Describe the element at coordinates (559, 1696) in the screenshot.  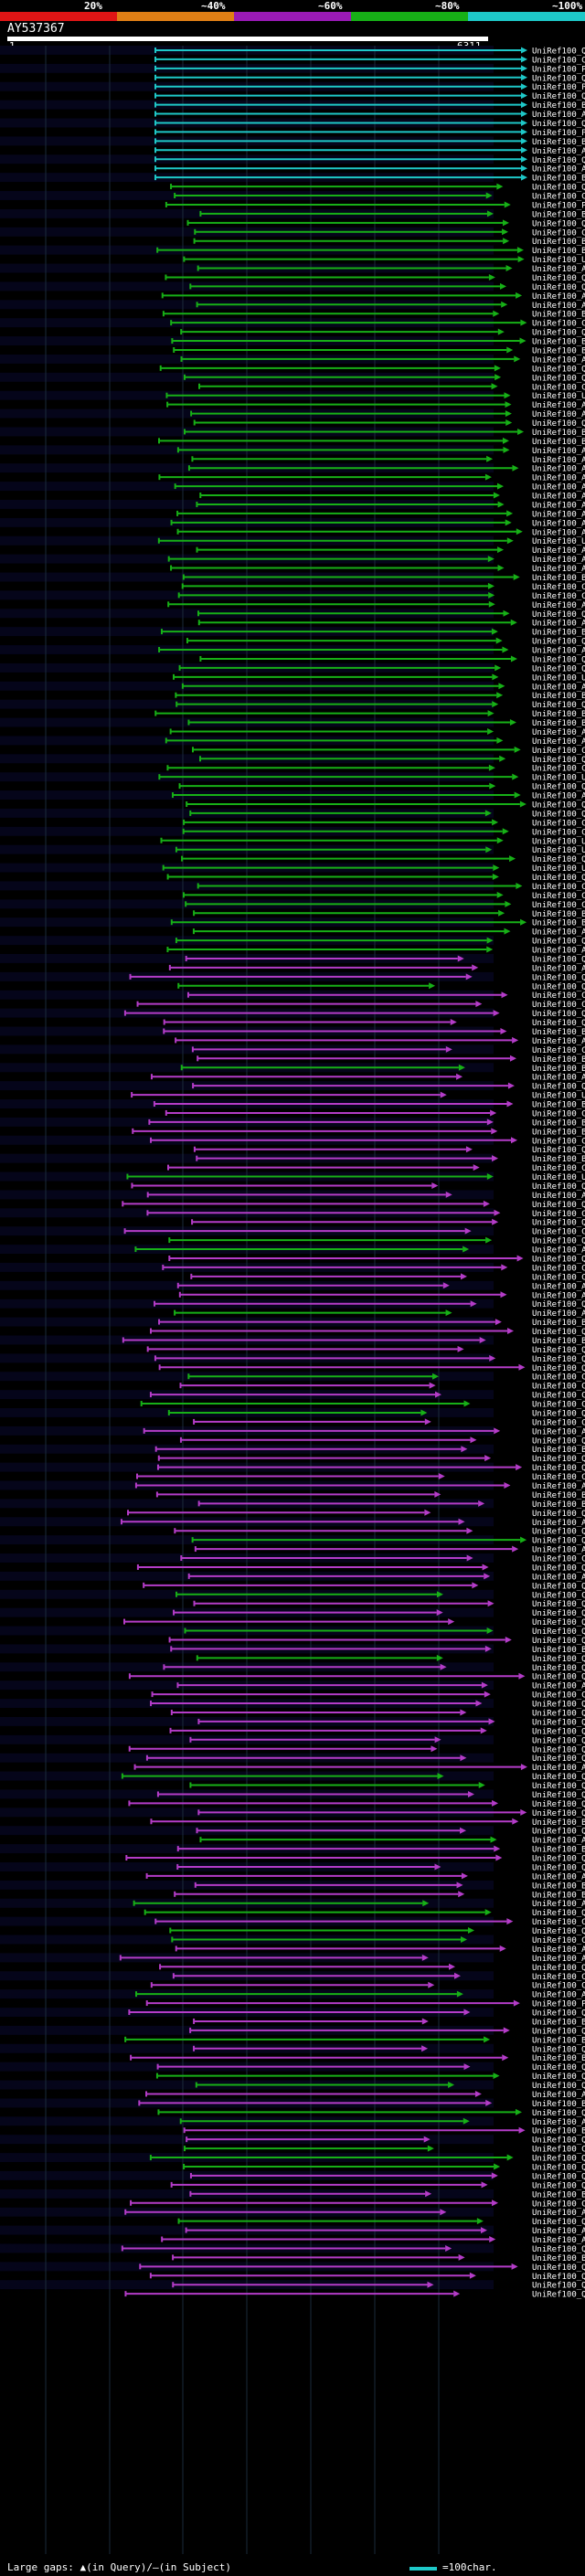
I see `hit-name-link: UniRef100_C5PXX7` at that location.